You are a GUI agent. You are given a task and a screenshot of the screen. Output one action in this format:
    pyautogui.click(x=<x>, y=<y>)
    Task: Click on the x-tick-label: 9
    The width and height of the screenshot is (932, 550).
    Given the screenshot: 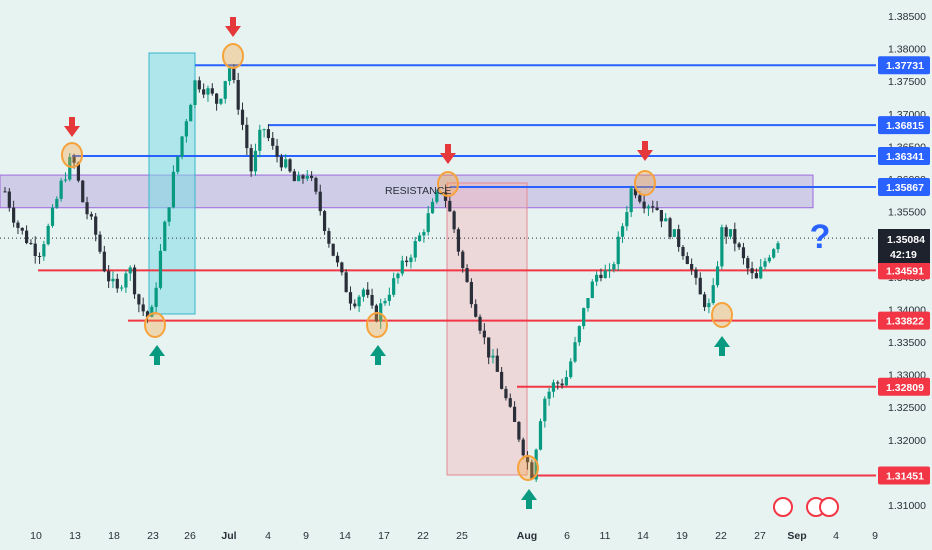 What is the action you would take?
    pyautogui.click(x=306, y=536)
    